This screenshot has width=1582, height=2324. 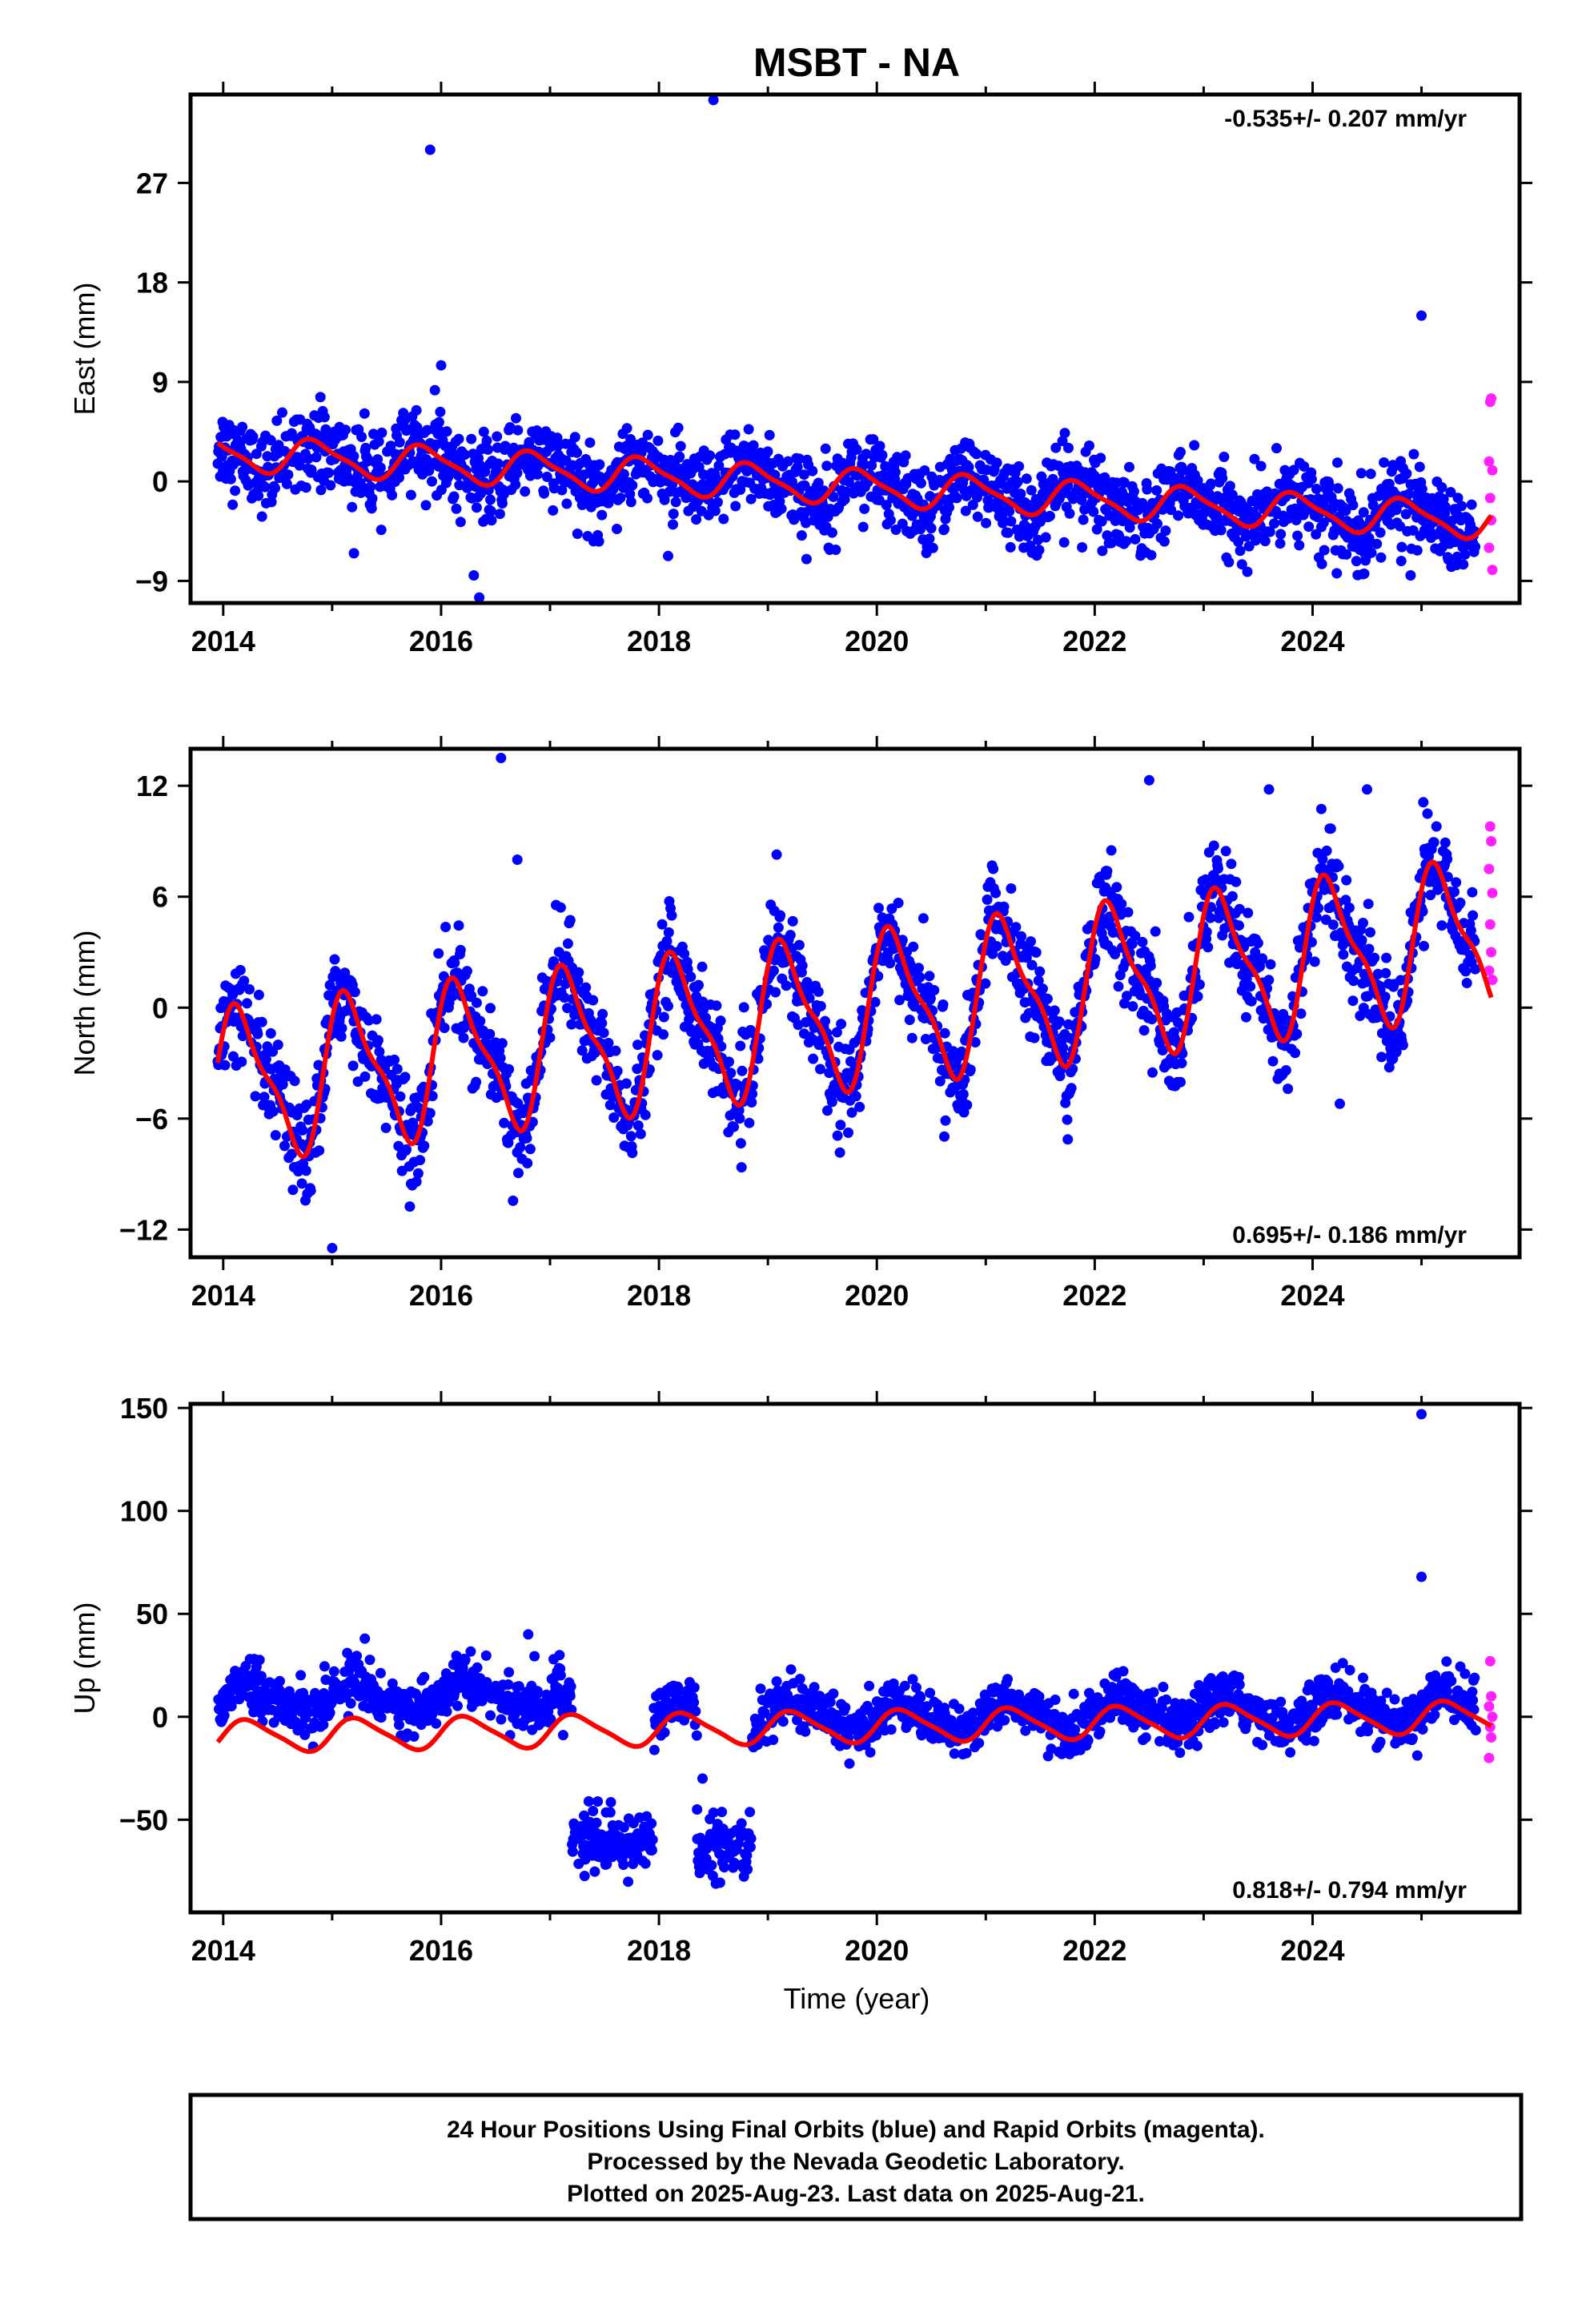 I want to click on east-model-curve, so click(x=855, y=489).